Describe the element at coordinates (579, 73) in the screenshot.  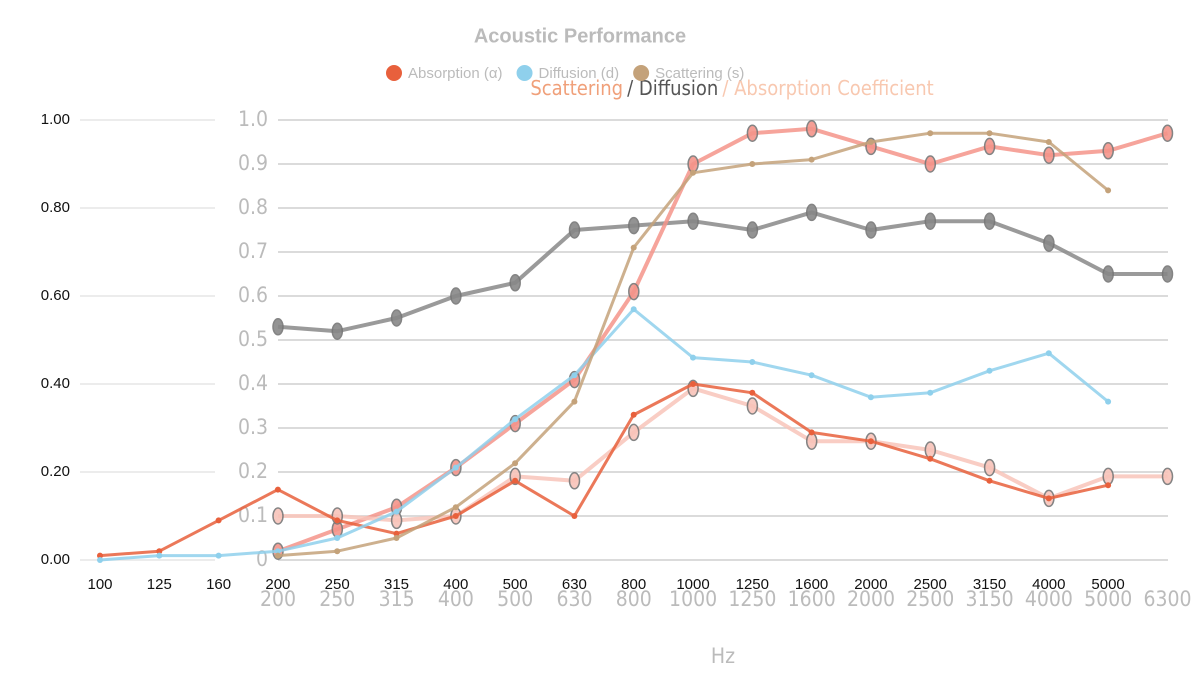
I see `legend-label: Diffusion (d)` at that location.